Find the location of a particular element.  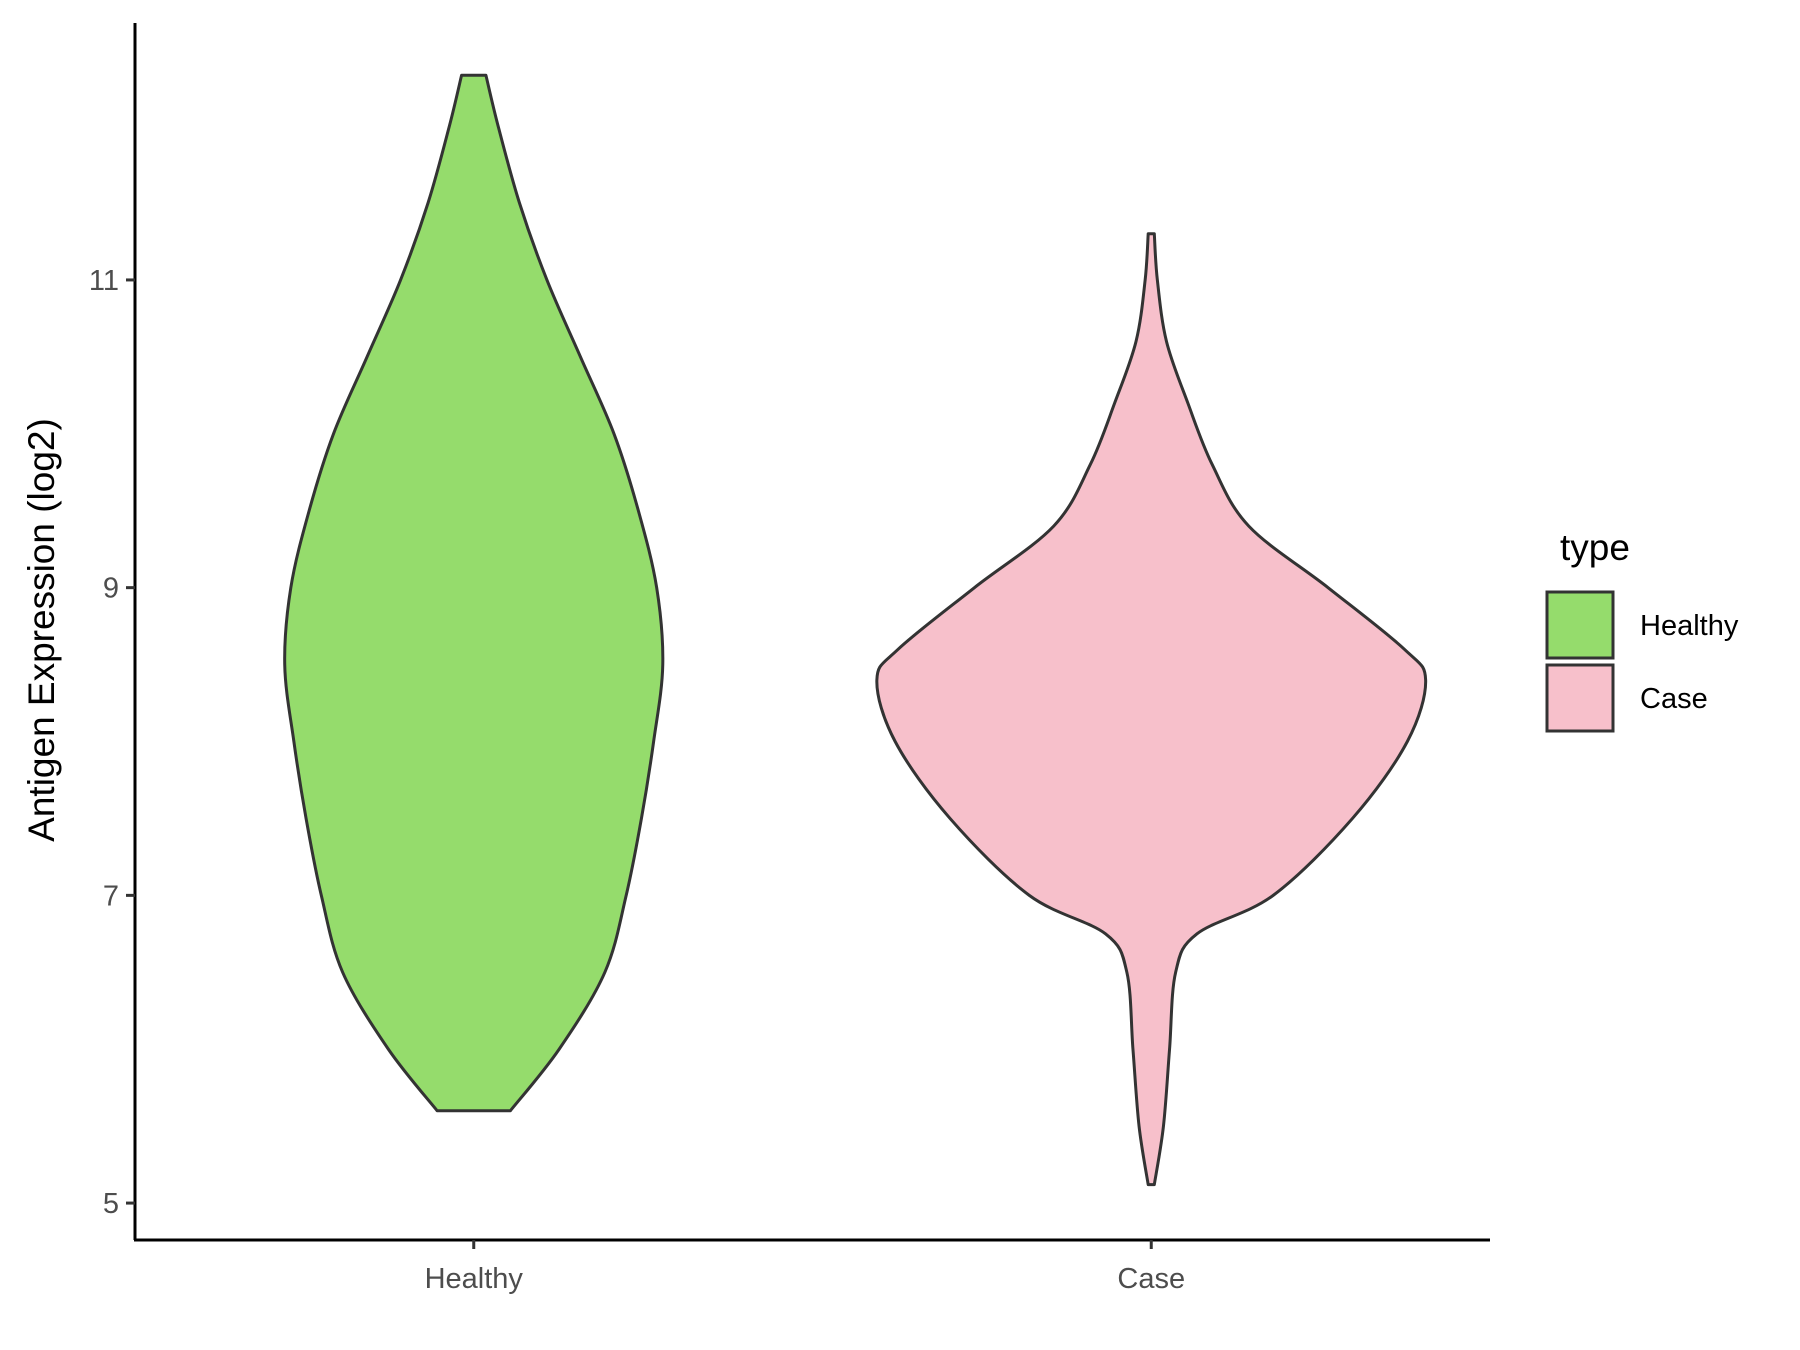

x-tick-label: Case is located at coordinates (1151, 1279).